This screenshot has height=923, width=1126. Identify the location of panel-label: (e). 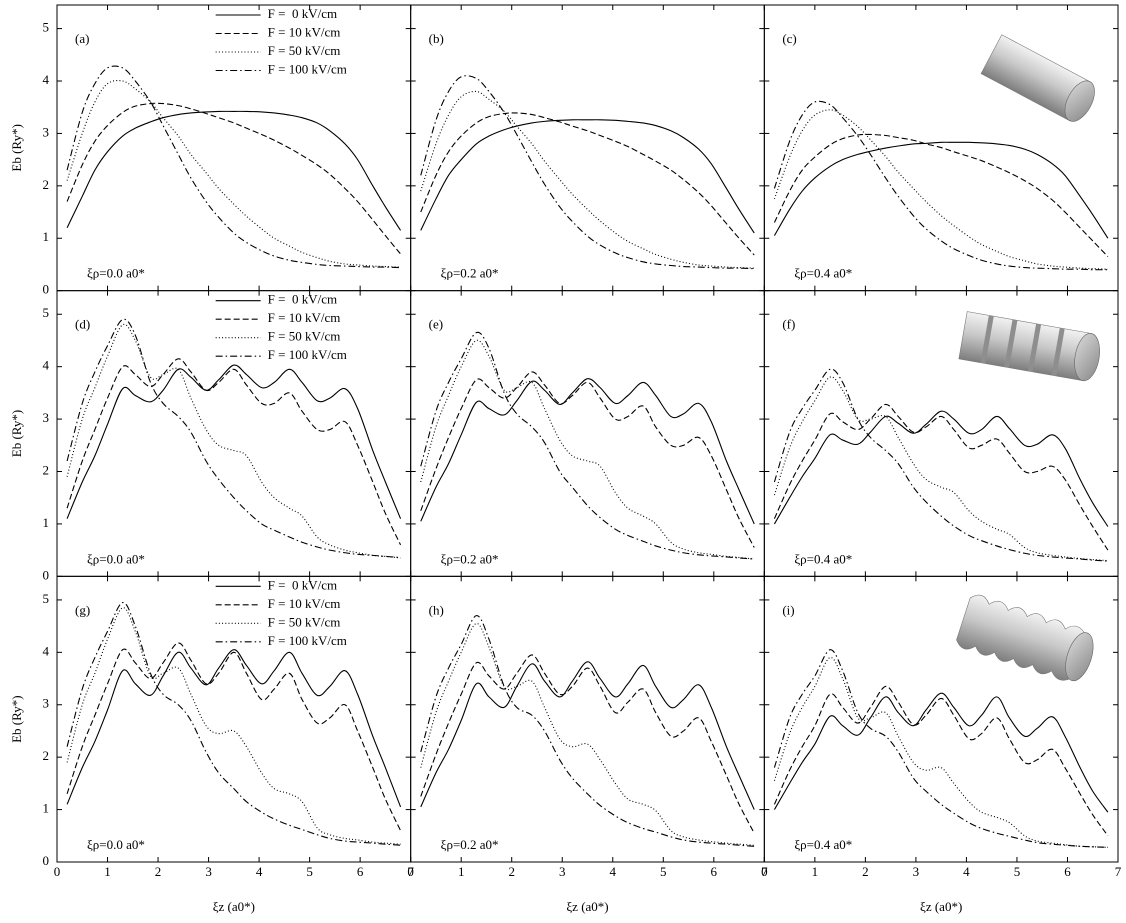
(436, 324).